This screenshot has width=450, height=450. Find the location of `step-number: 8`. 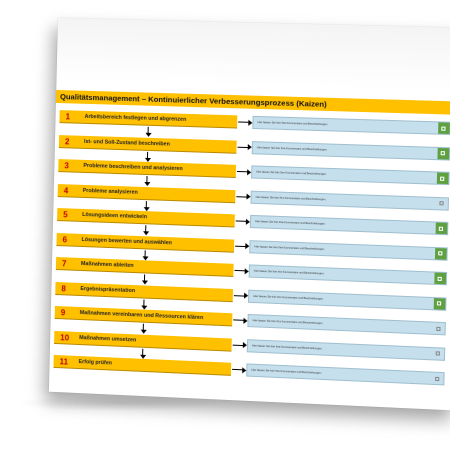

step-number: 8 is located at coordinates (63, 288).